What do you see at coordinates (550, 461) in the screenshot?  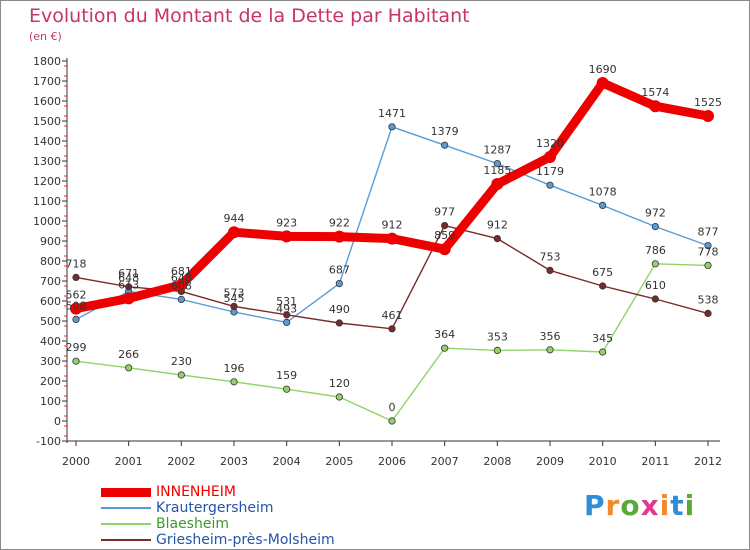 I see `x-tick-label: 2009` at bounding box center [550, 461].